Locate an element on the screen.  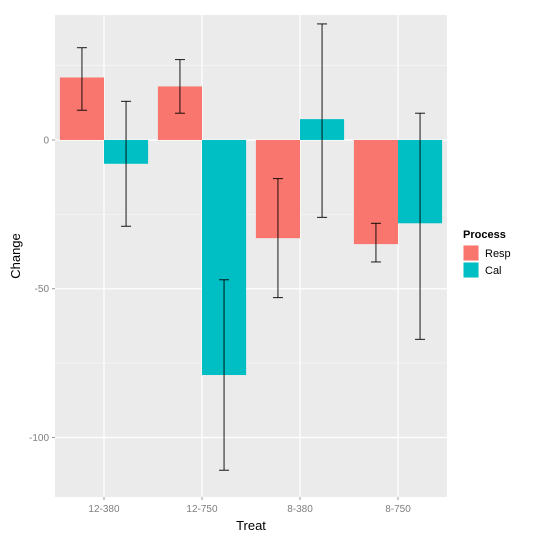
legend-swatch-cal is located at coordinates (471, 270).